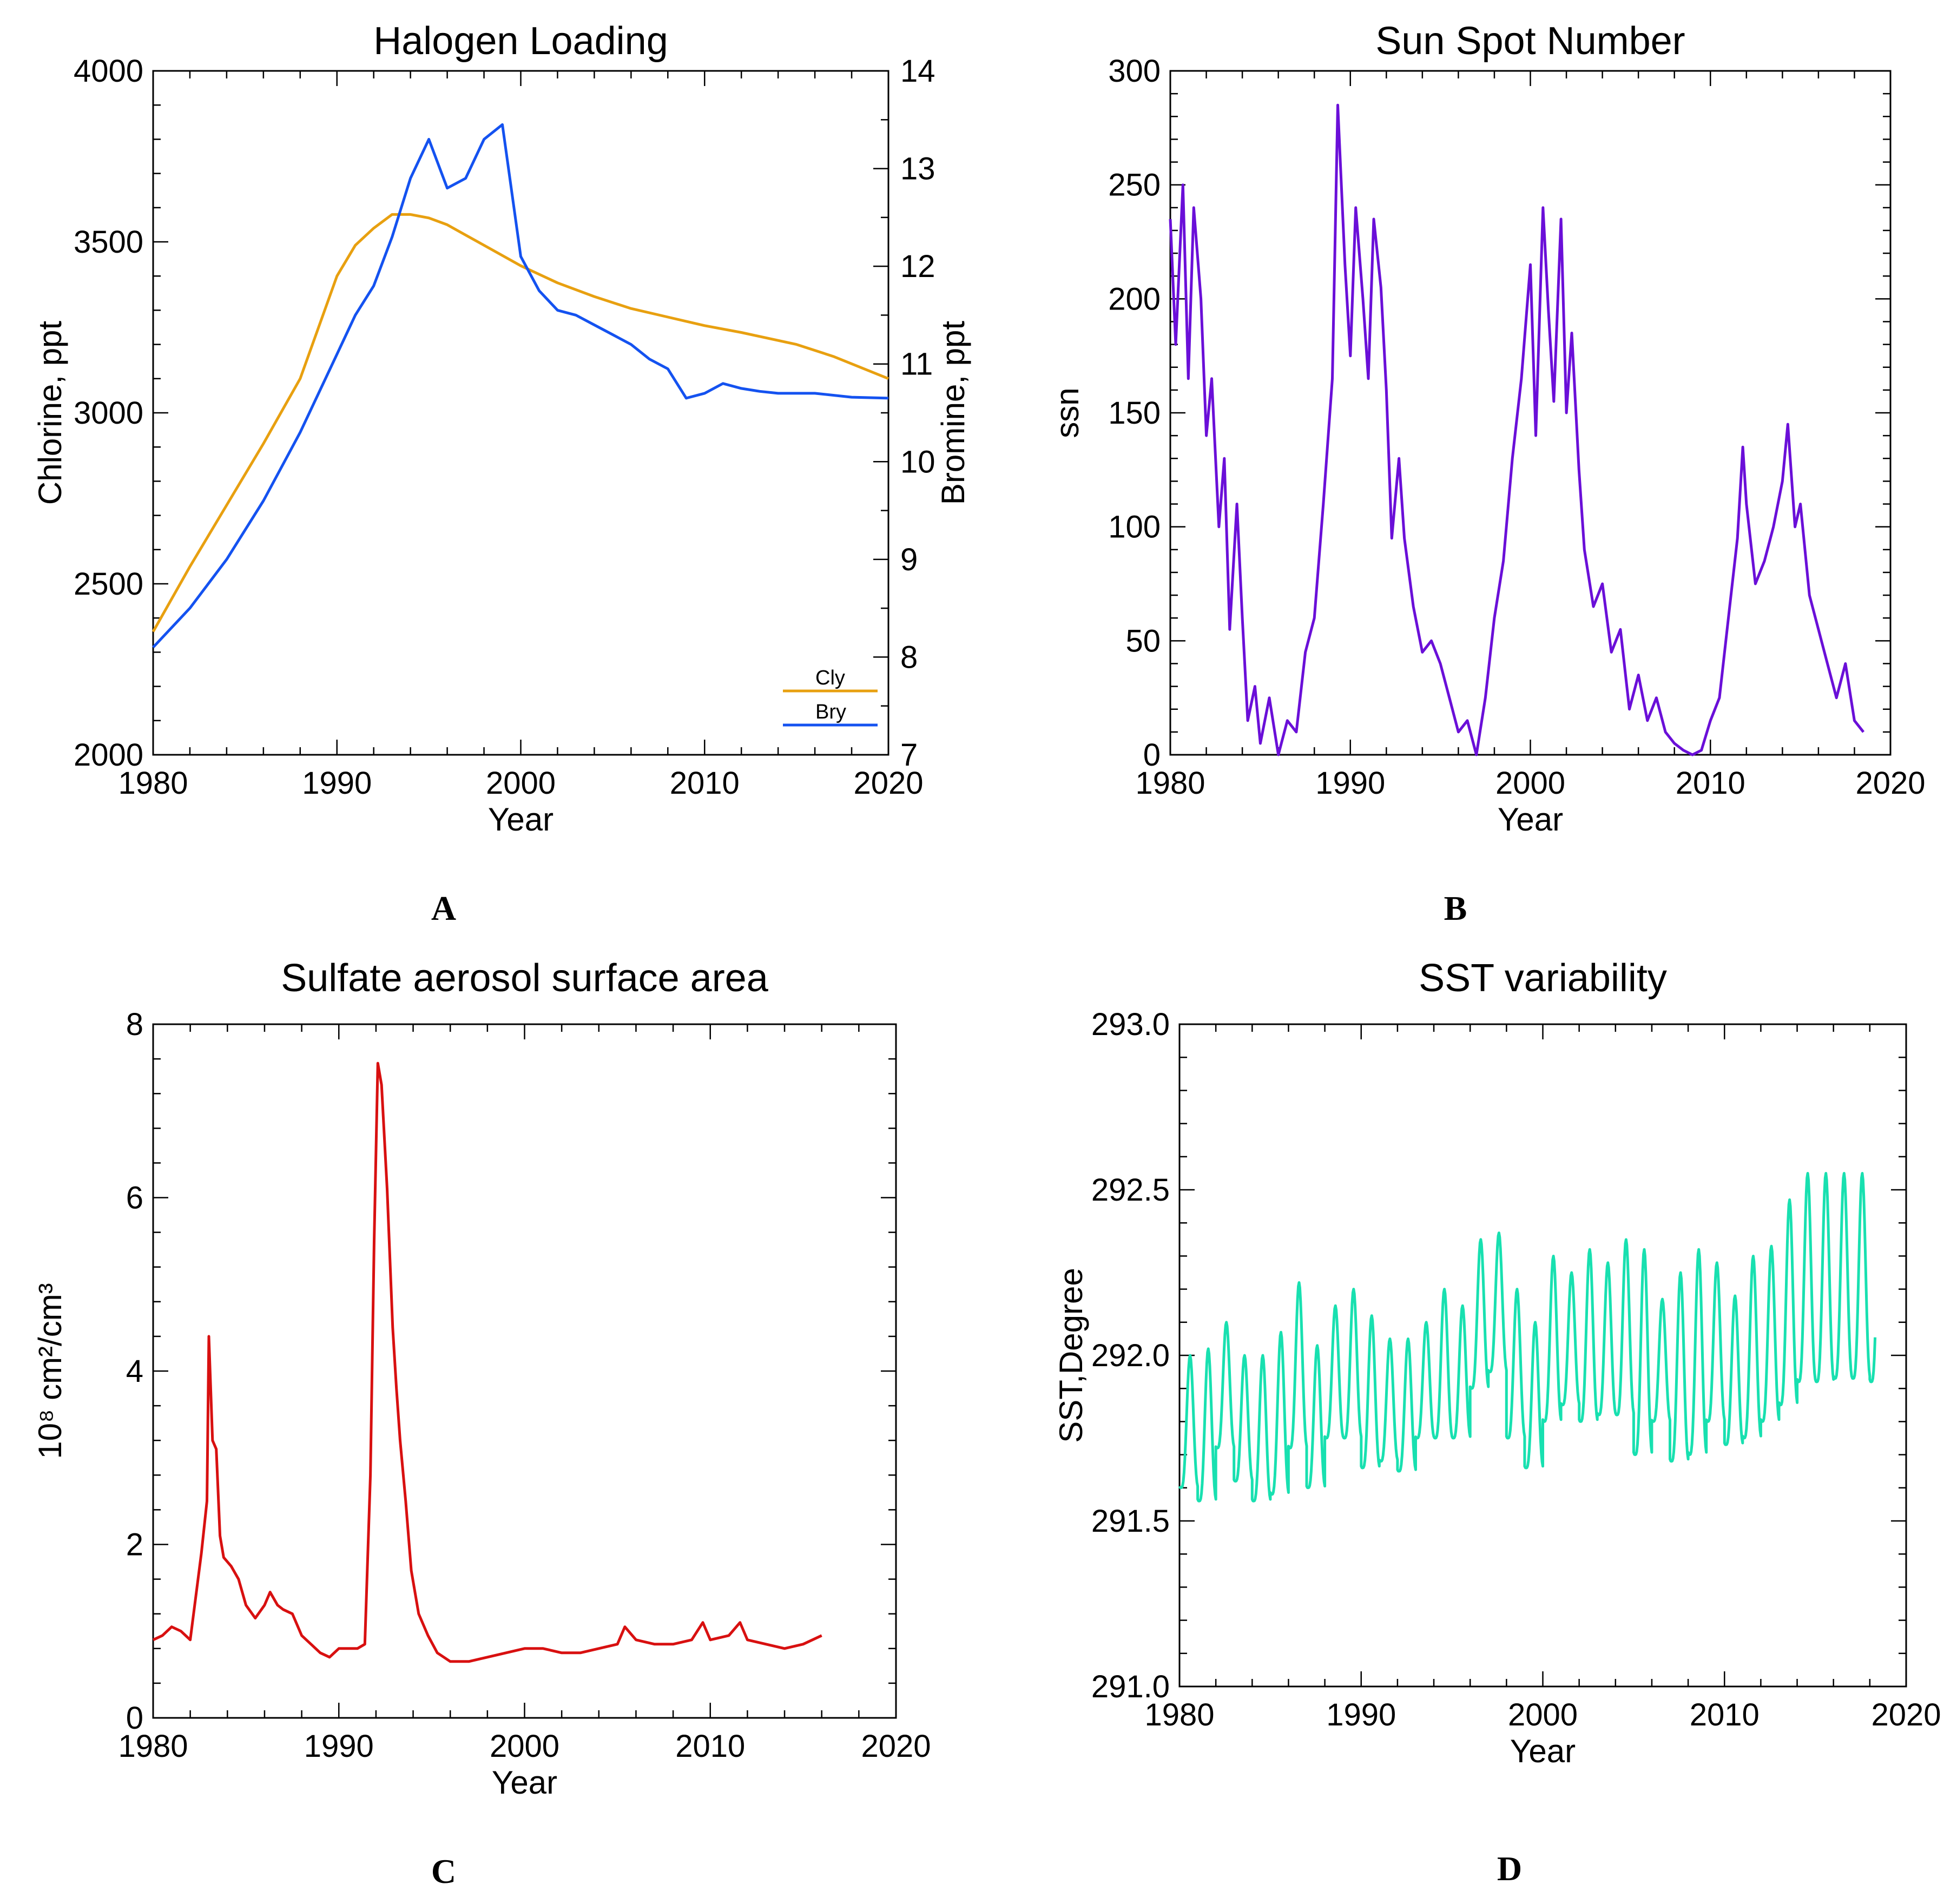 Image resolution: width=1957 pixels, height=1904 pixels. What do you see at coordinates (1135, 527) in the screenshot?
I see `y-tick-label: 100` at bounding box center [1135, 527].